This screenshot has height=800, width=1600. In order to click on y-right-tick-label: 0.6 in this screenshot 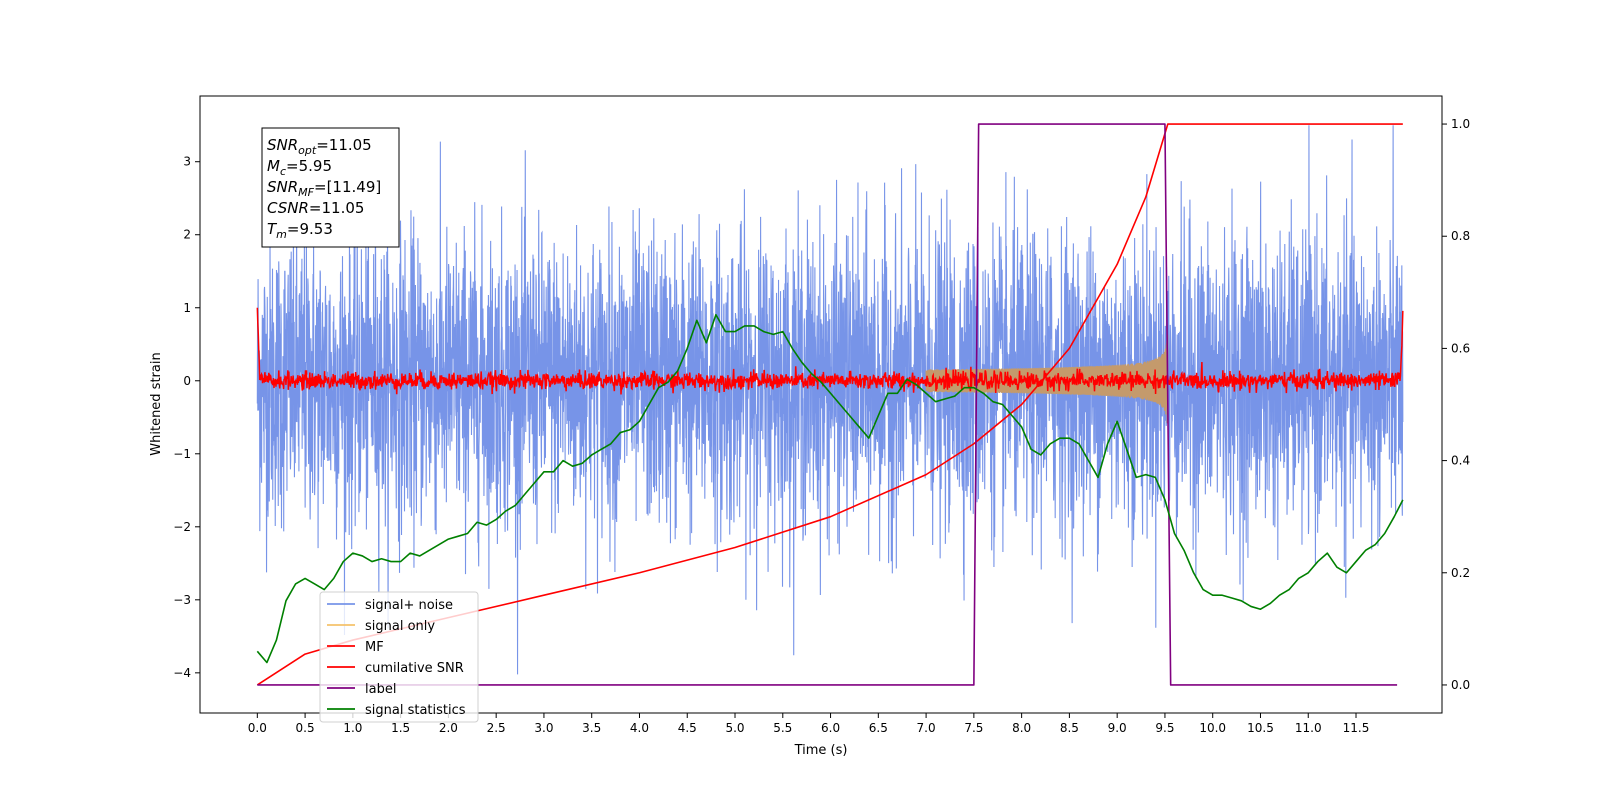, I will do `click(1460, 348)`.